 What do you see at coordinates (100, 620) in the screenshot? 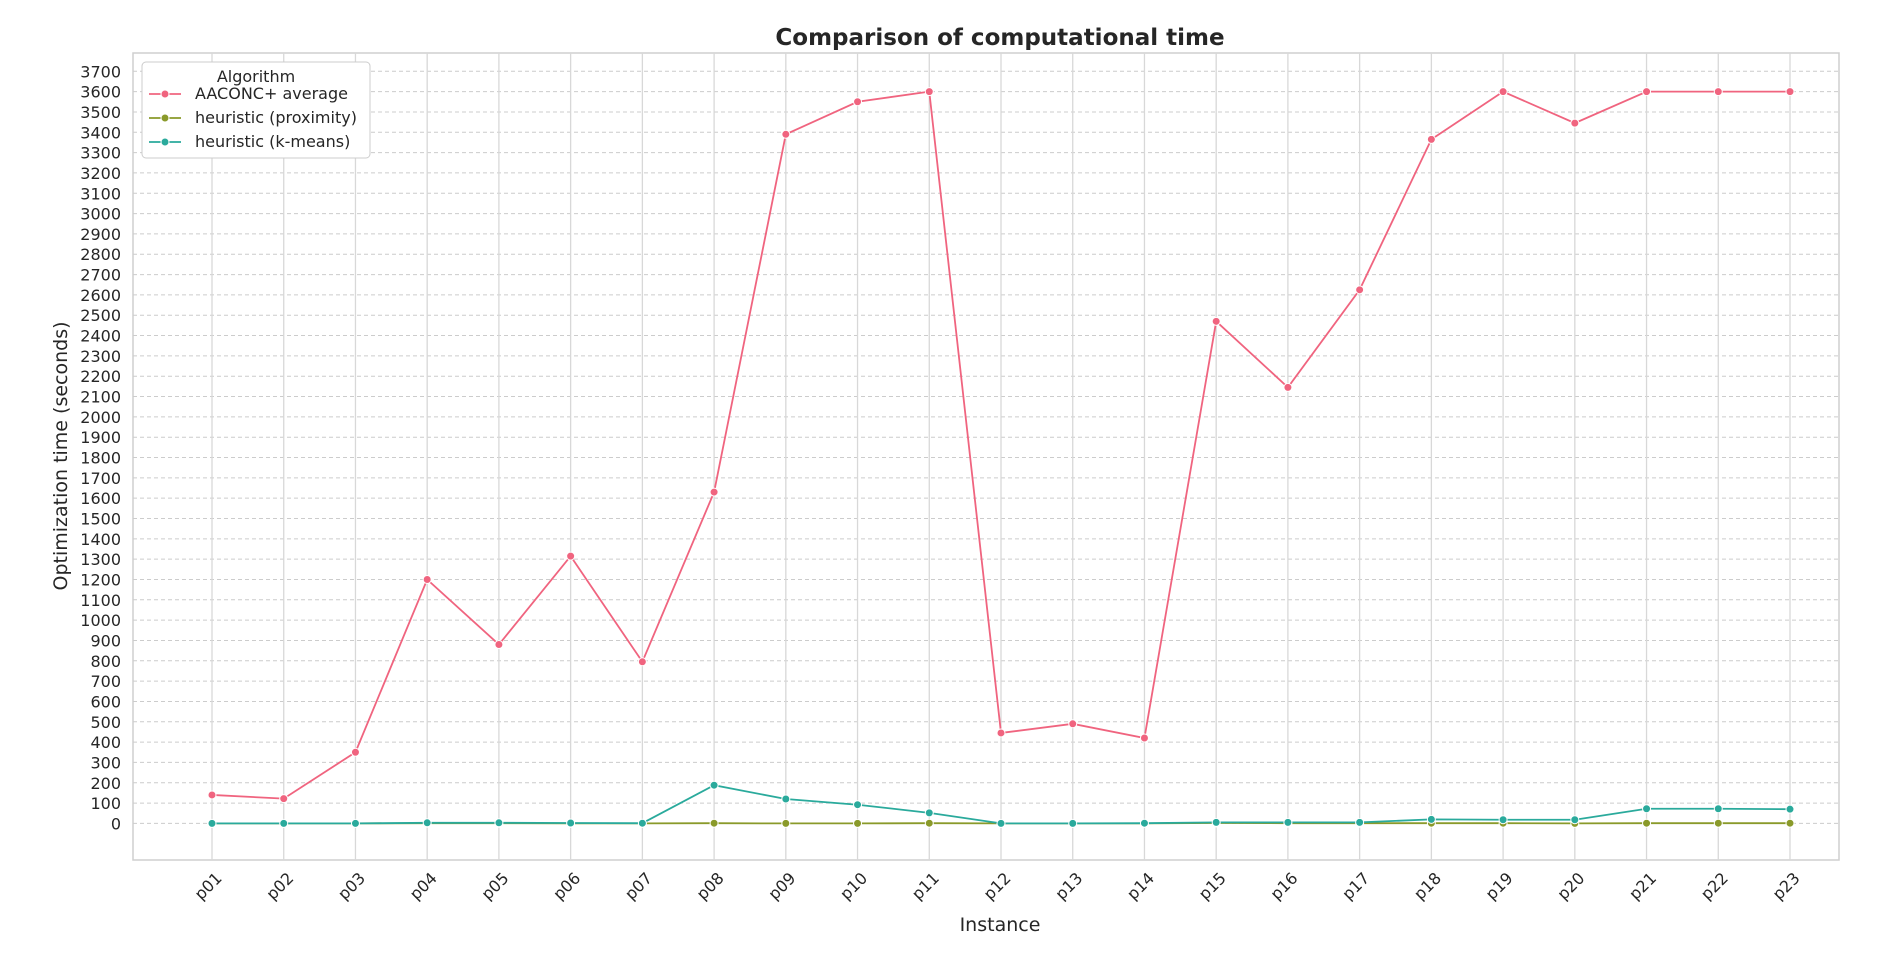
I see `y-tick-label: 1000` at bounding box center [100, 620].